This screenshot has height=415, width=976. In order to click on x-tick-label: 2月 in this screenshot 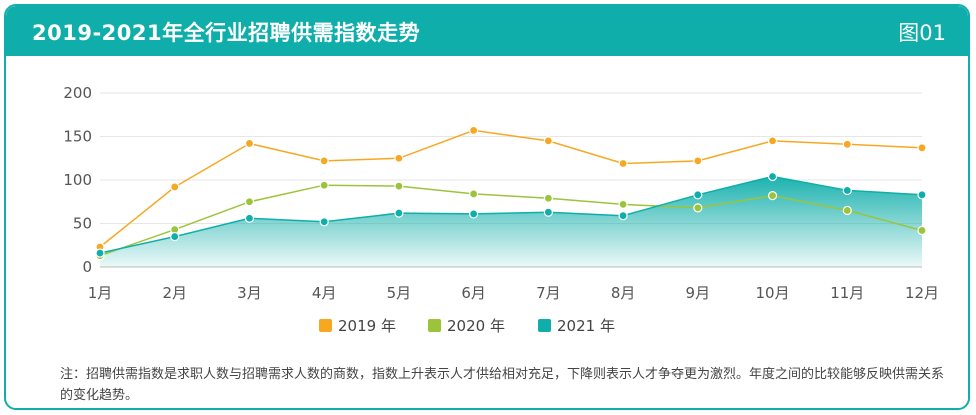, I will do `click(174, 293)`.